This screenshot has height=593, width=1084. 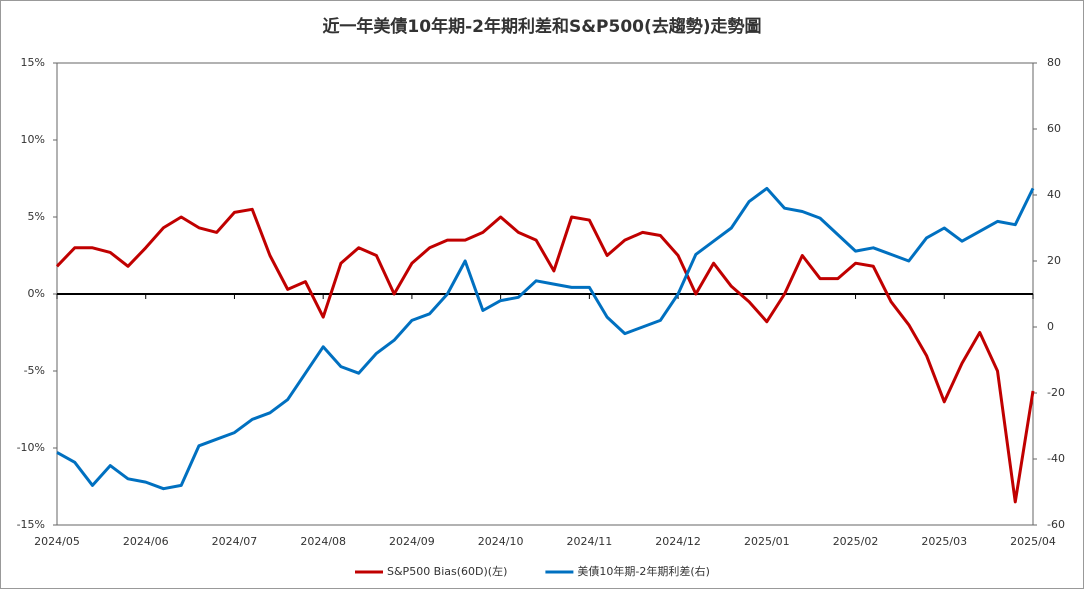 What do you see at coordinates (33, 62) in the screenshot?
I see `y-tick-label: 15%` at bounding box center [33, 62].